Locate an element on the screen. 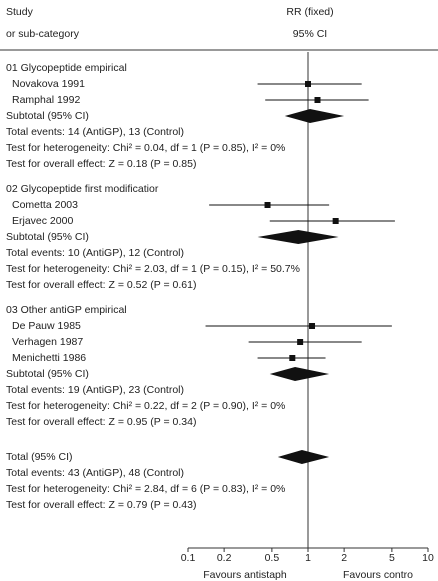 This screenshot has height=581, width=438. header-rr: RR (fixed) is located at coordinates (309, 12).